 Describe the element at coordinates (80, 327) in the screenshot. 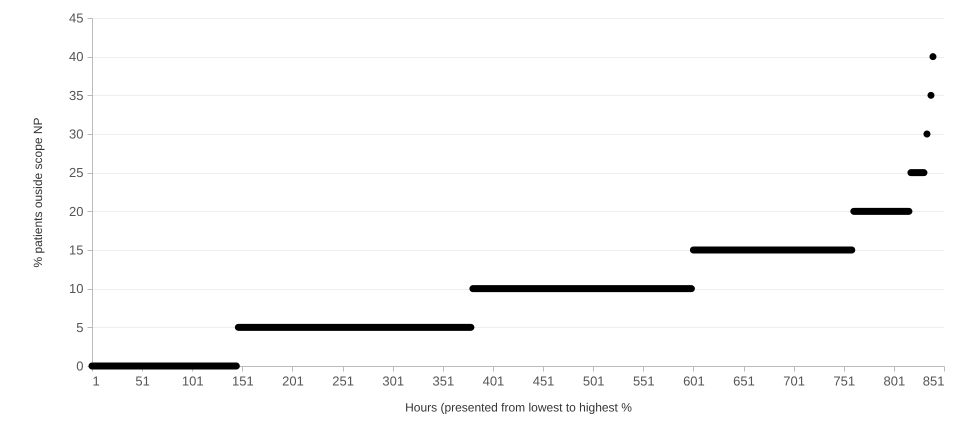

I see `y-tick-label: 5` at that location.